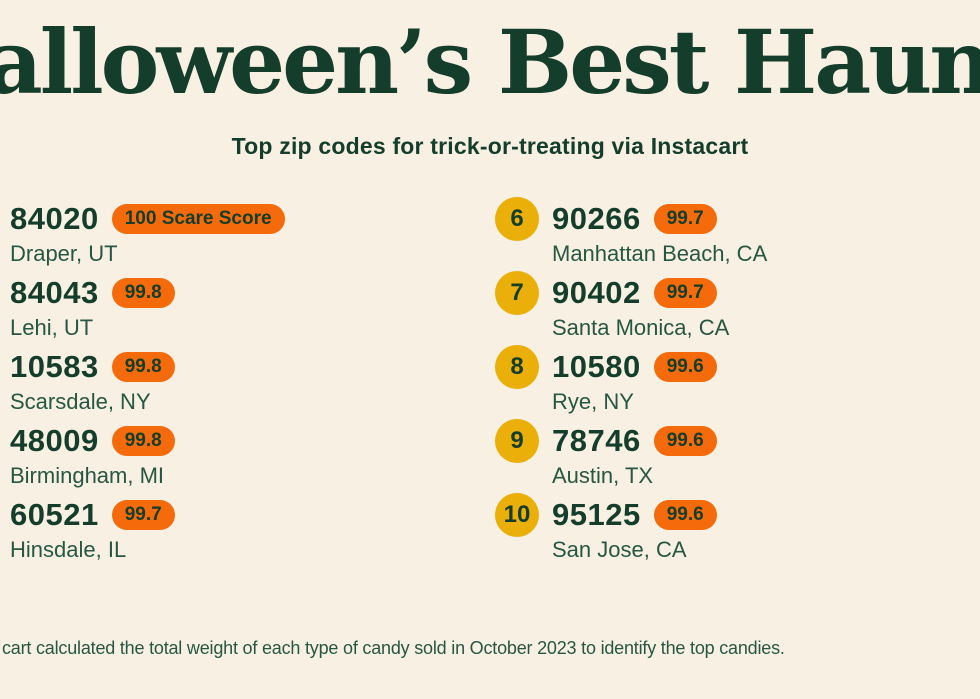 The image size is (980, 699). I want to click on rank-badge: 8, so click(517, 367).